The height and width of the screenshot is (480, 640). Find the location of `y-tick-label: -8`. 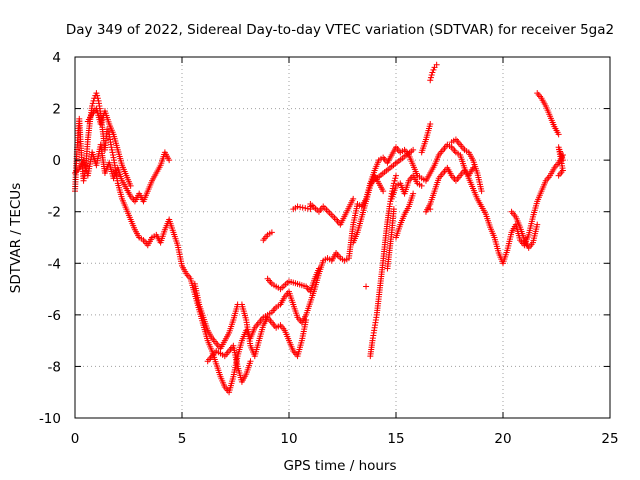

y-tick-label: -8 is located at coordinates (54, 367).